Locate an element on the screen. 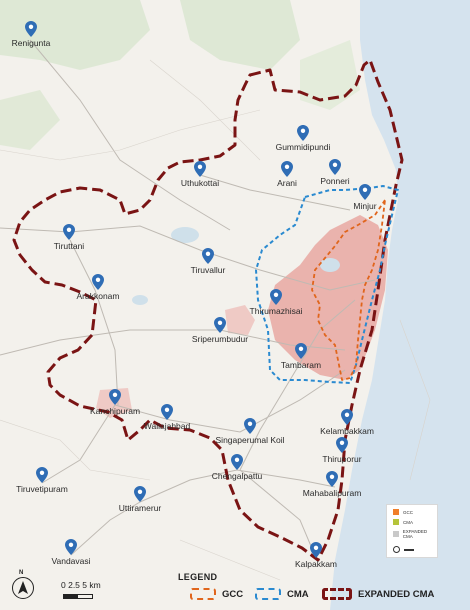 The width and height of the screenshot is (470, 610). place-label: Gummidipundi is located at coordinates (303, 147).